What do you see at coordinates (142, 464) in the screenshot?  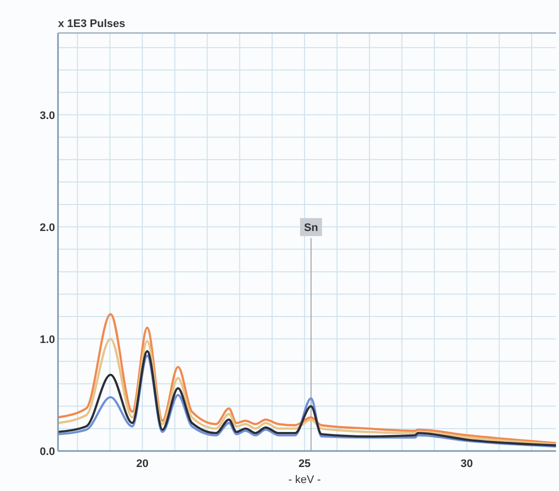 I see `x-tick-label: 20` at bounding box center [142, 464].